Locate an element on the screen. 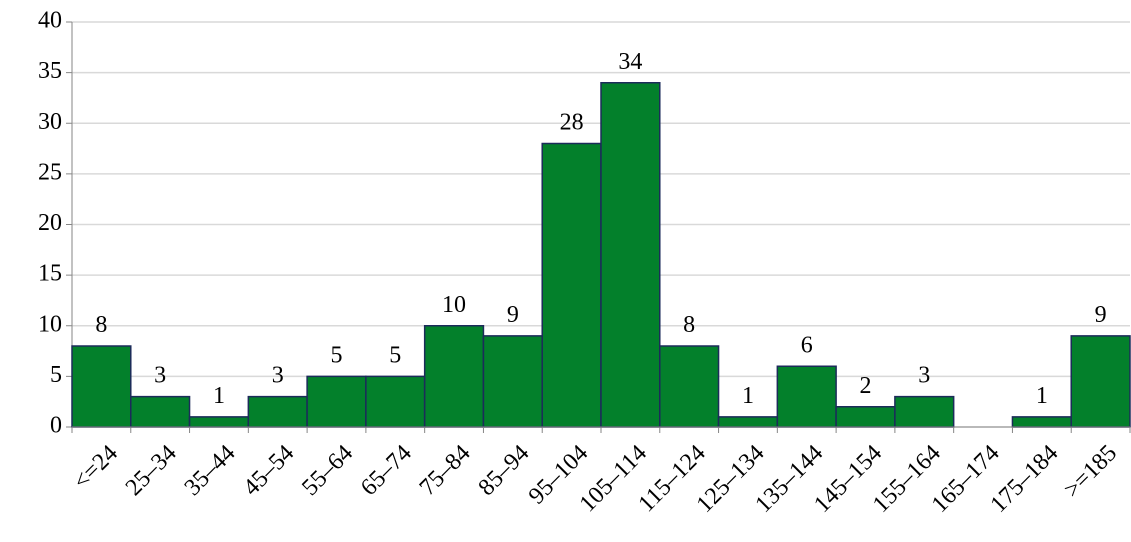 Image resolution: width=1131 pixels, height=542 pixels. x-tick-label: 65–74 is located at coordinates (386, 470).